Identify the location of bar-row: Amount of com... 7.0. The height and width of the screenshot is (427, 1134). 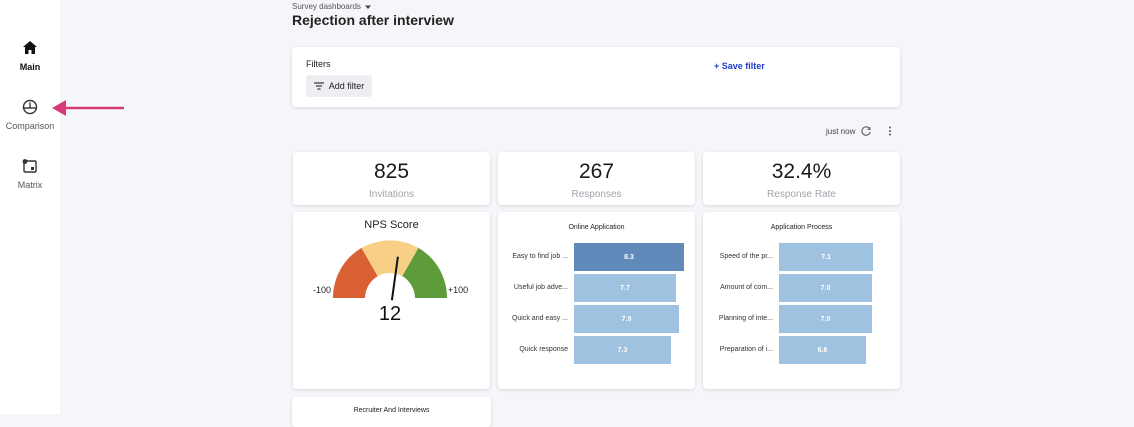
(801, 288).